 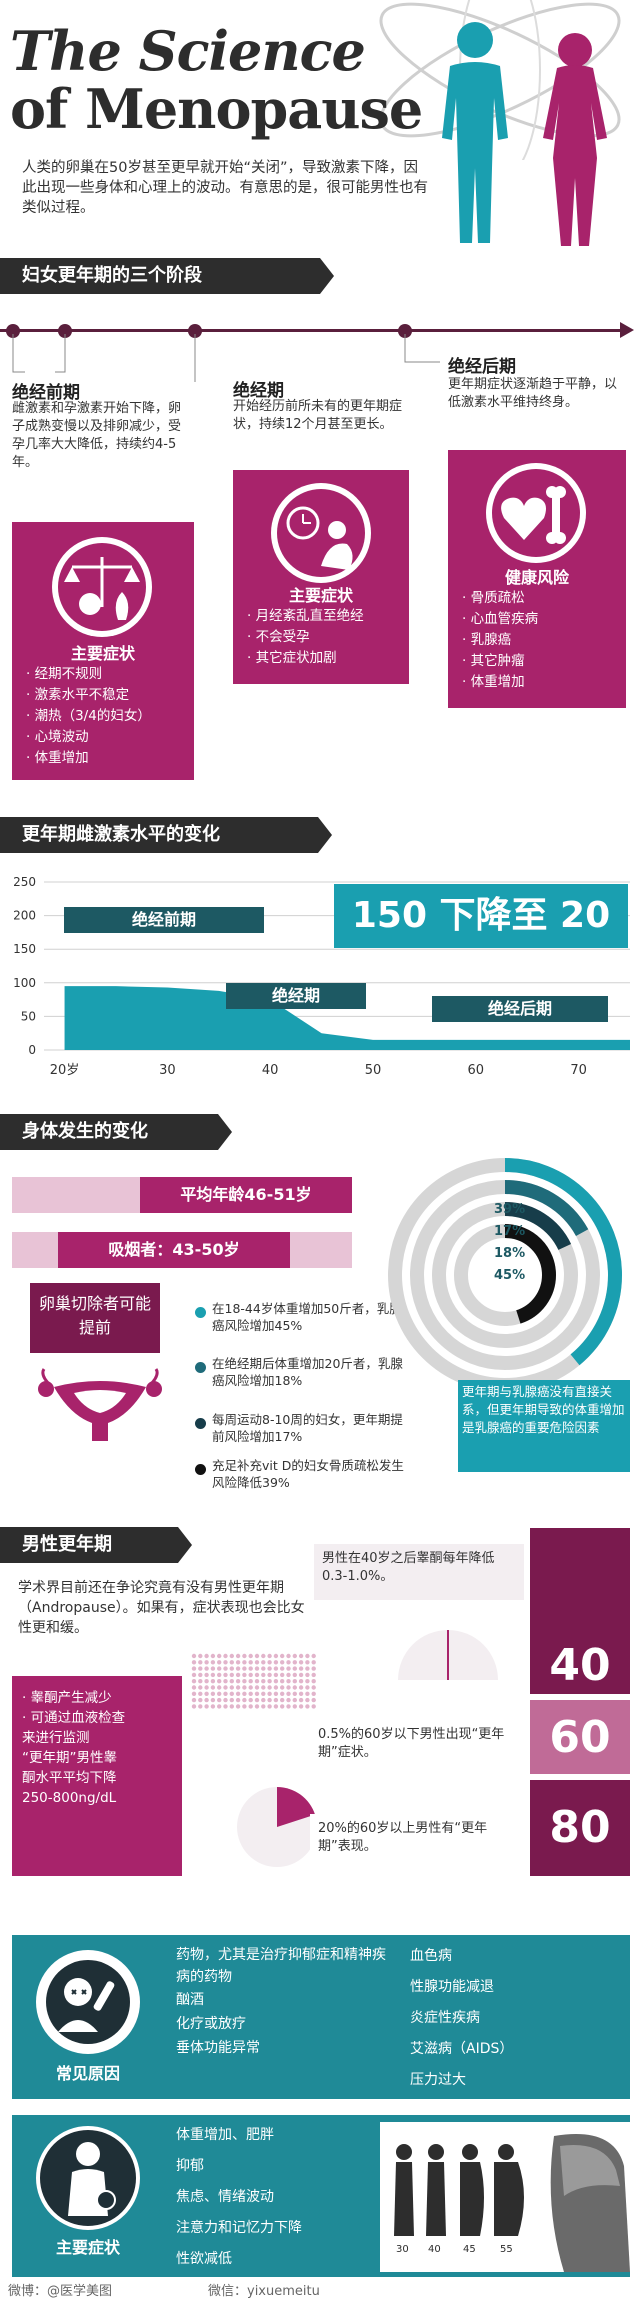 I want to click on smoker-bar, so click(x=174, y=1250).